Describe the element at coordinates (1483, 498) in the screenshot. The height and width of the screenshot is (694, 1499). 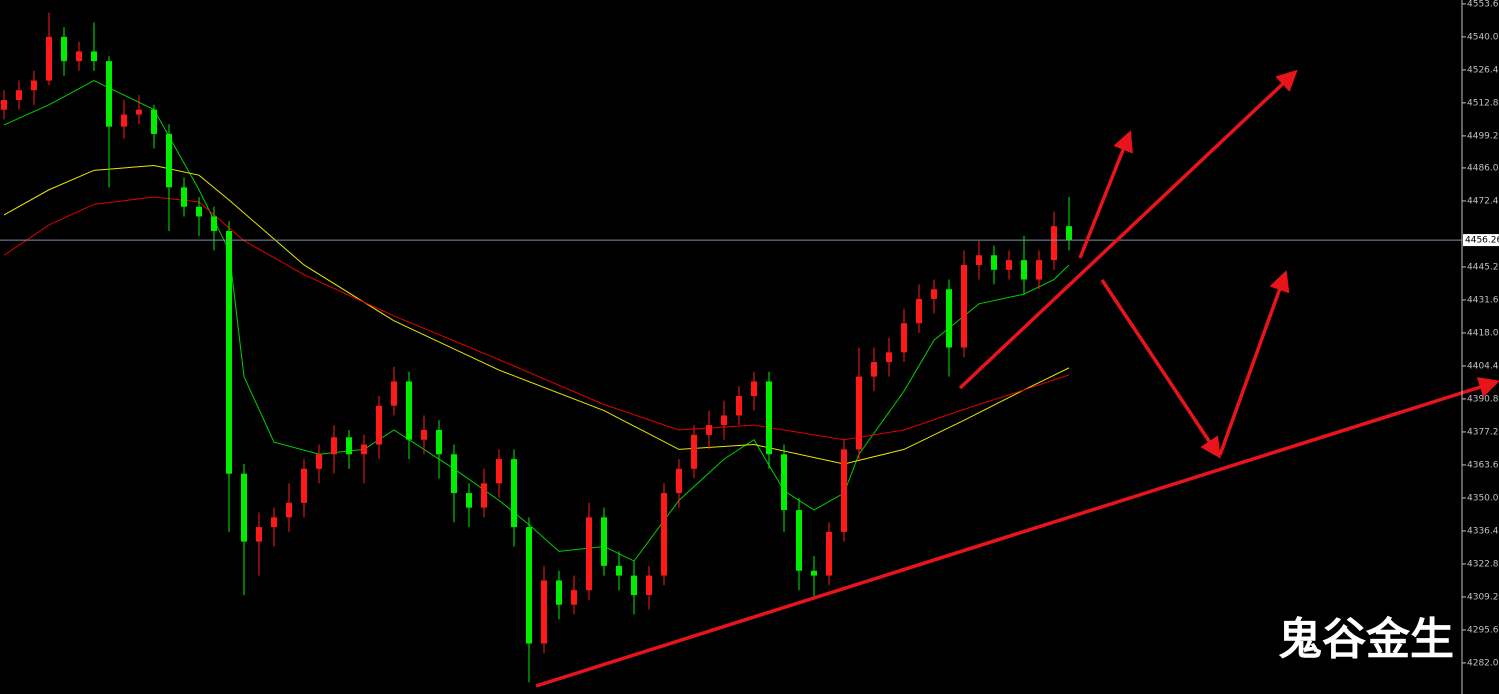
I see `y-tick-label: 4350.00` at that location.